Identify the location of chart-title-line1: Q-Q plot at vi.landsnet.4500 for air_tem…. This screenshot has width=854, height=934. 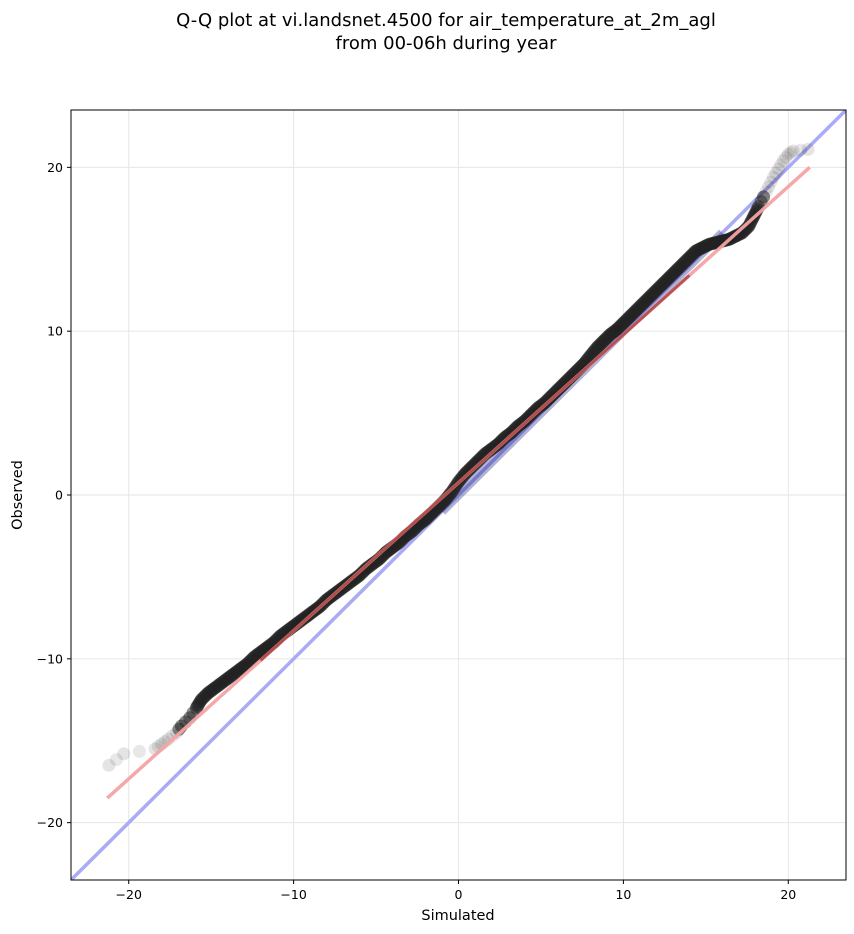
(446, 20).